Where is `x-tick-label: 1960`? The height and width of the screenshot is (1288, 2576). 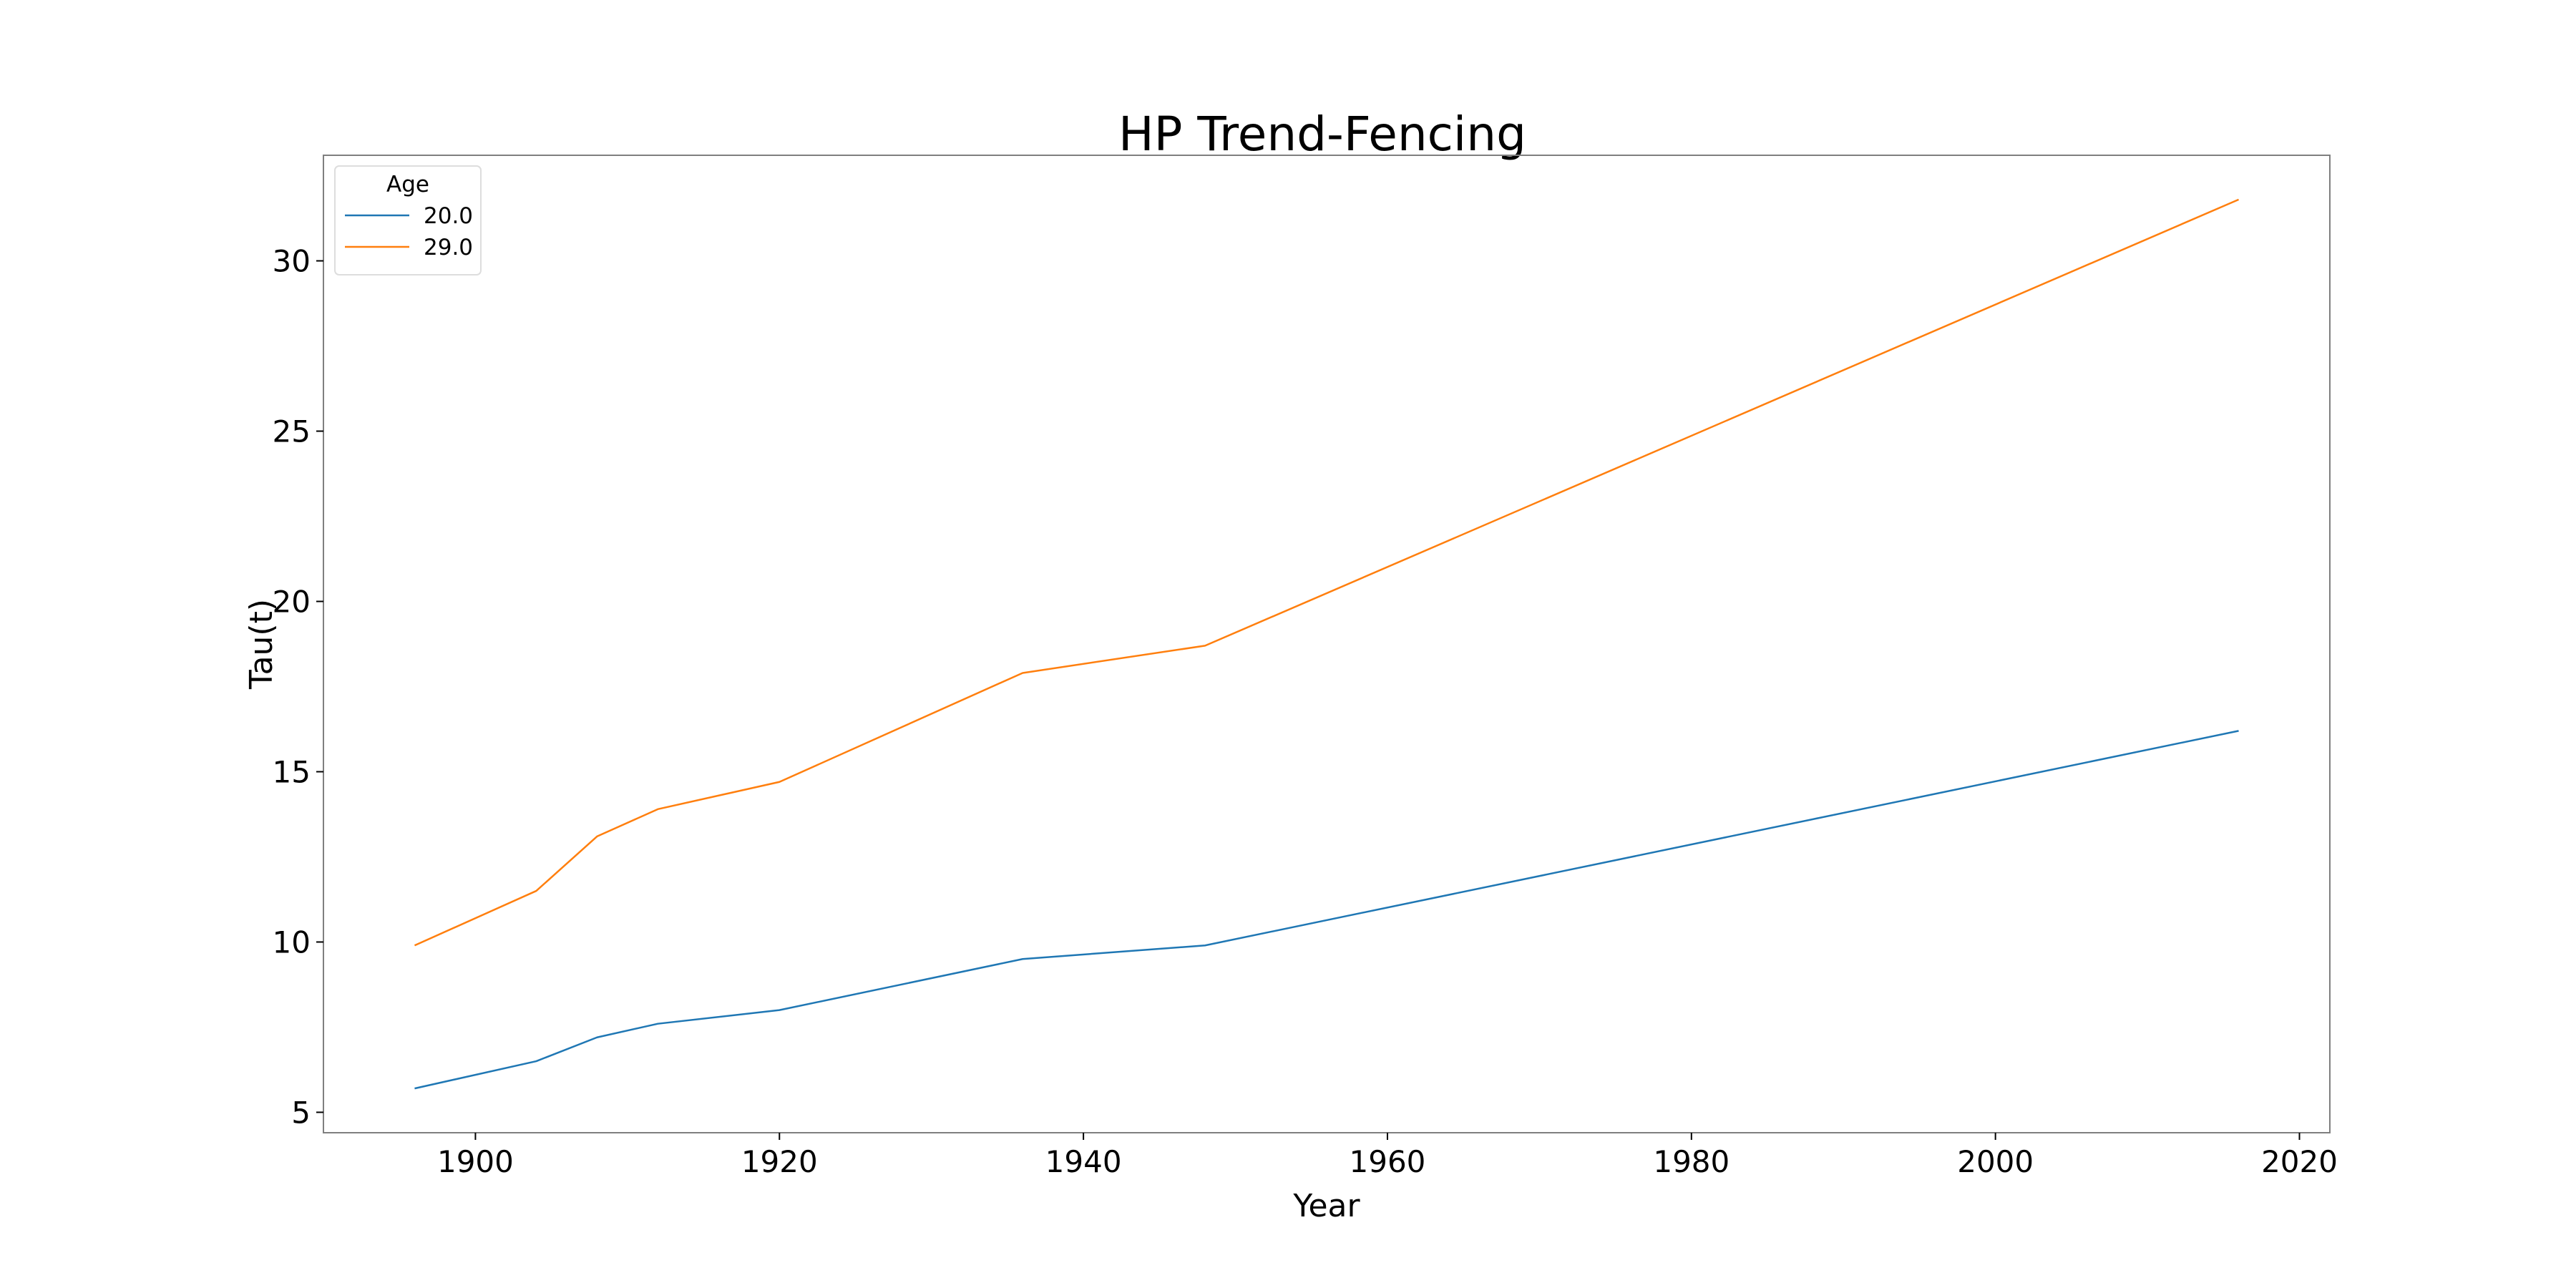 x-tick-label: 1960 is located at coordinates (1388, 1161).